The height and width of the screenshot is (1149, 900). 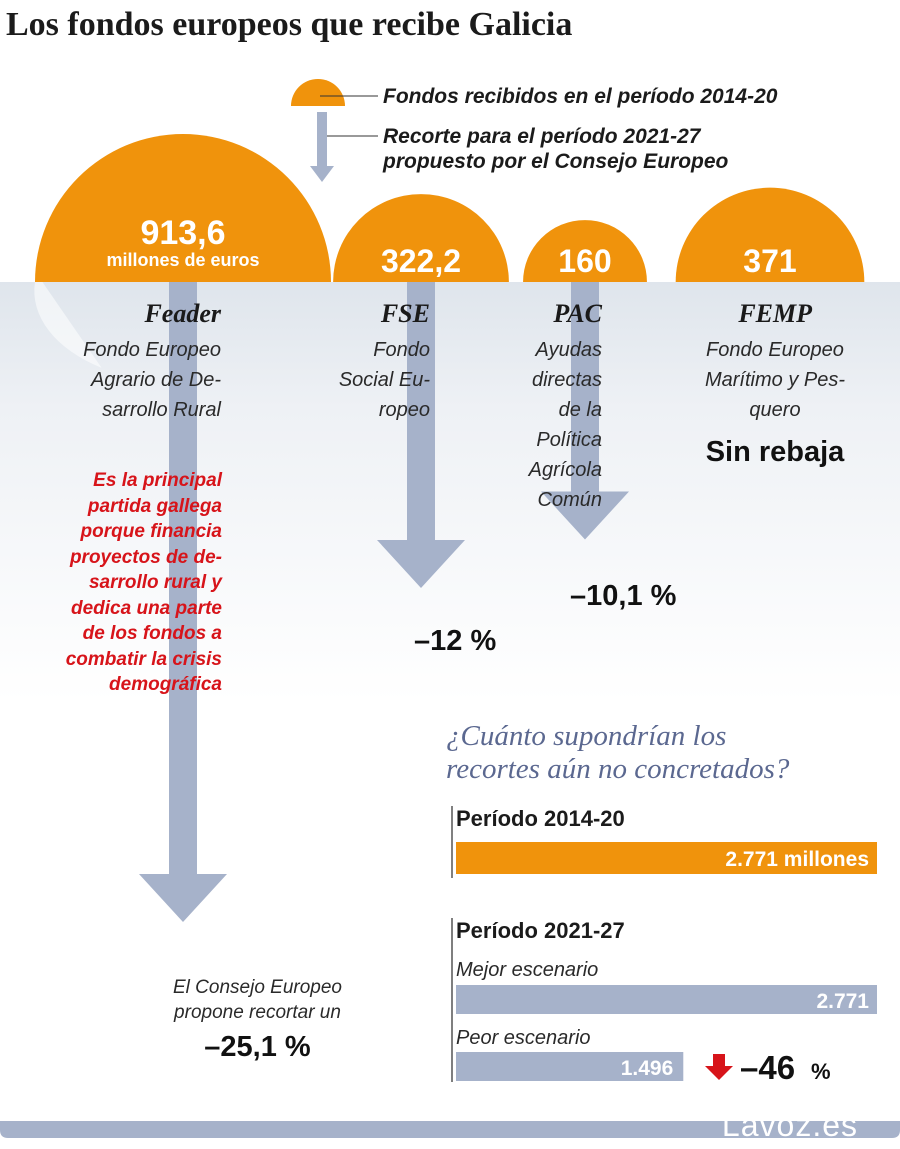 What do you see at coordinates (580, 96) in the screenshot?
I see `legend-received-label: Fondos recibidos en el período 2014-20` at bounding box center [580, 96].